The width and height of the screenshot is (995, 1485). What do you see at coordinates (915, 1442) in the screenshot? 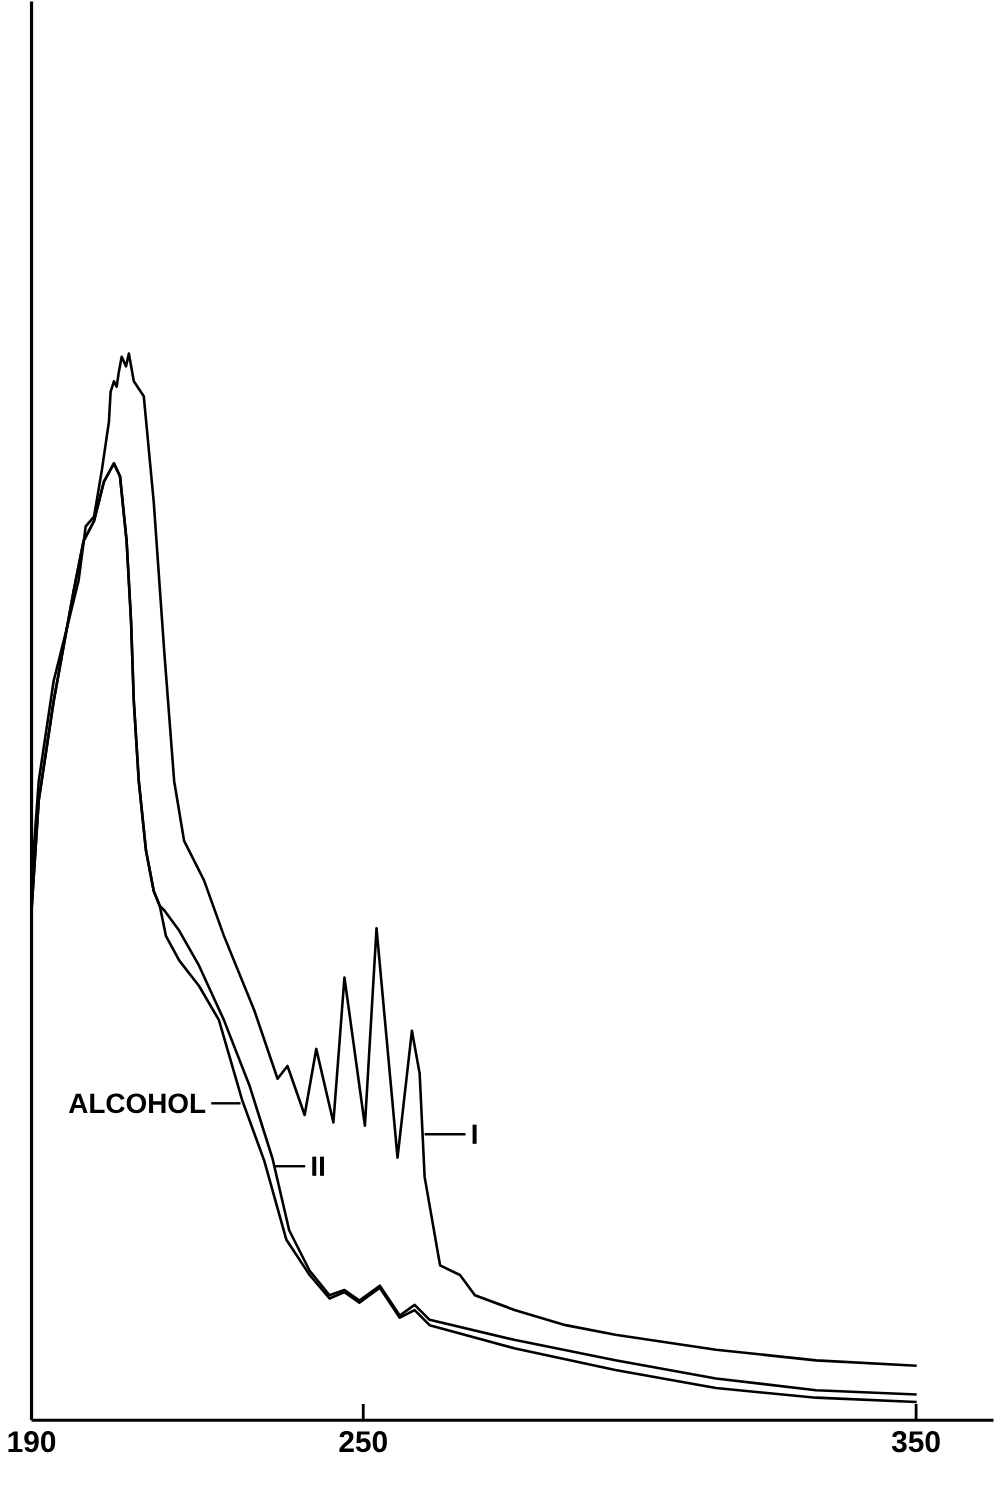
I see `x-tick-label: 350` at bounding box center [915, 1442].